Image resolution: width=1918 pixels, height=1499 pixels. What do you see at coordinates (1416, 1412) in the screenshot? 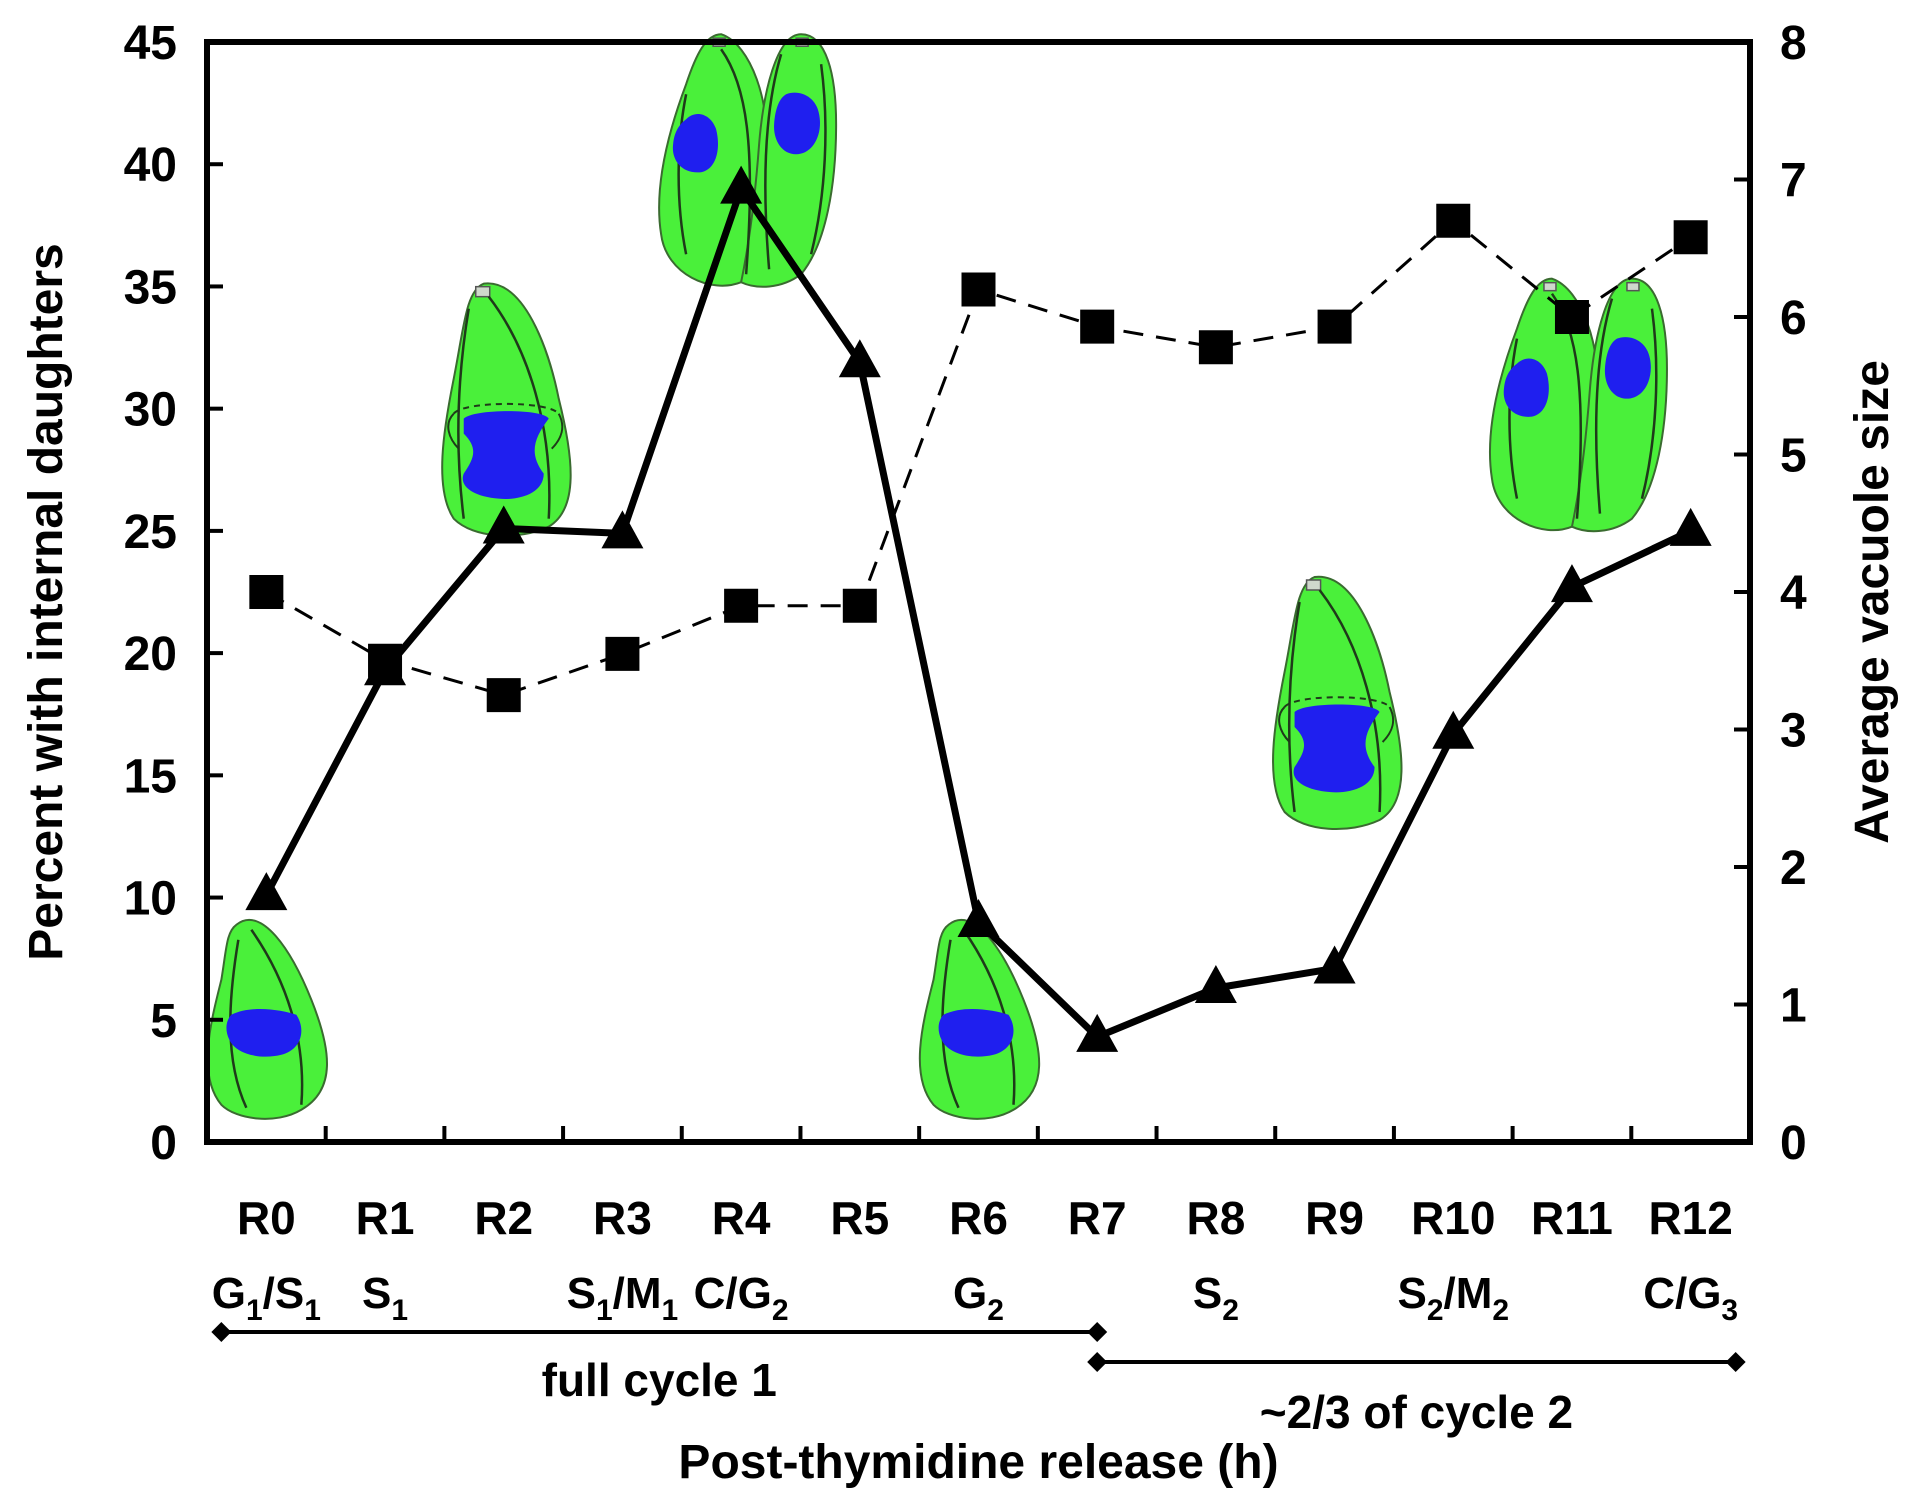
I see `span-label: ~2/3 of cycle 2` at bounding box center [1416, 1412].